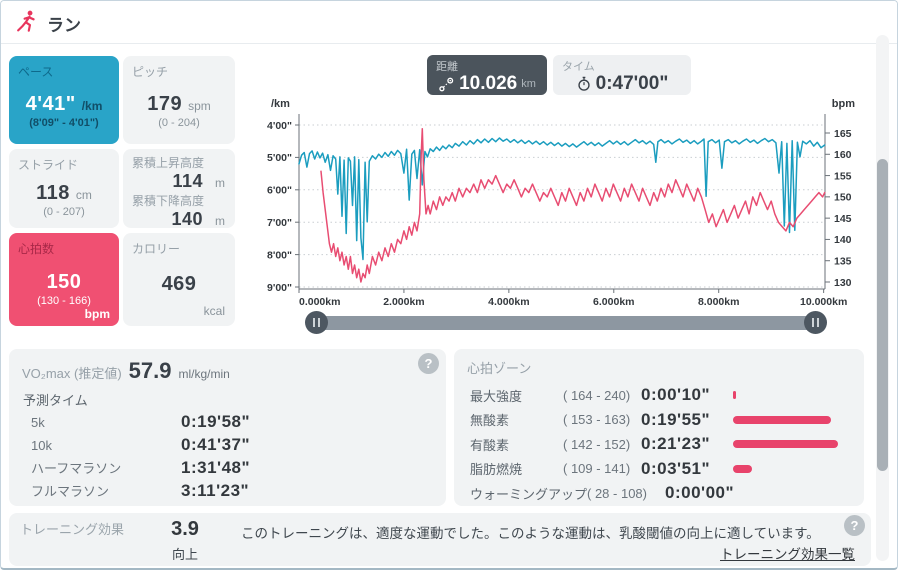 The height and width of the screenshot is (573, 900). What do you see at coordinates (566, 322) in the screenshot?
I see `chart-range-slider` at bounding box center [566, 322].